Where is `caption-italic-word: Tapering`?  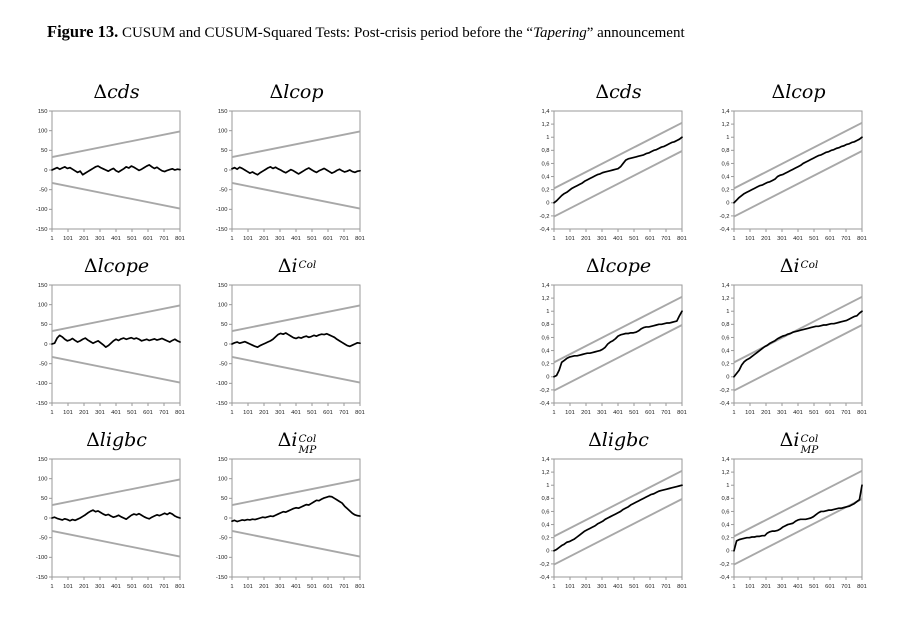
caption-italic-word: Tapering is located at coordinates (560, 33).